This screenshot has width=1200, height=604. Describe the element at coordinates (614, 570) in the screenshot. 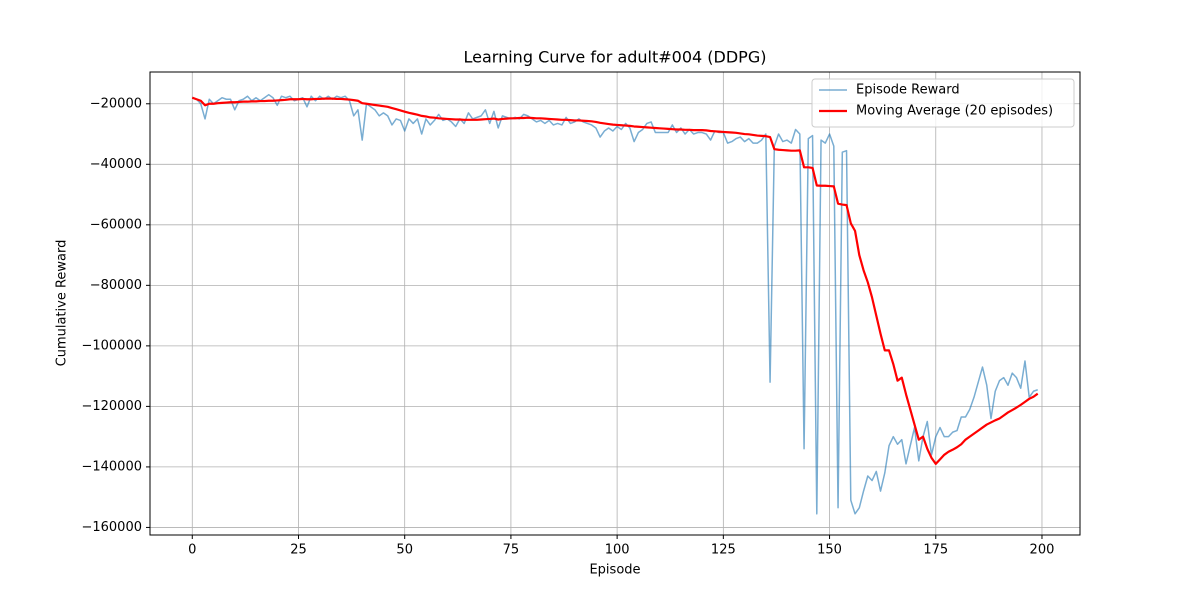

I see `x-axis-label: Episode` at that location.